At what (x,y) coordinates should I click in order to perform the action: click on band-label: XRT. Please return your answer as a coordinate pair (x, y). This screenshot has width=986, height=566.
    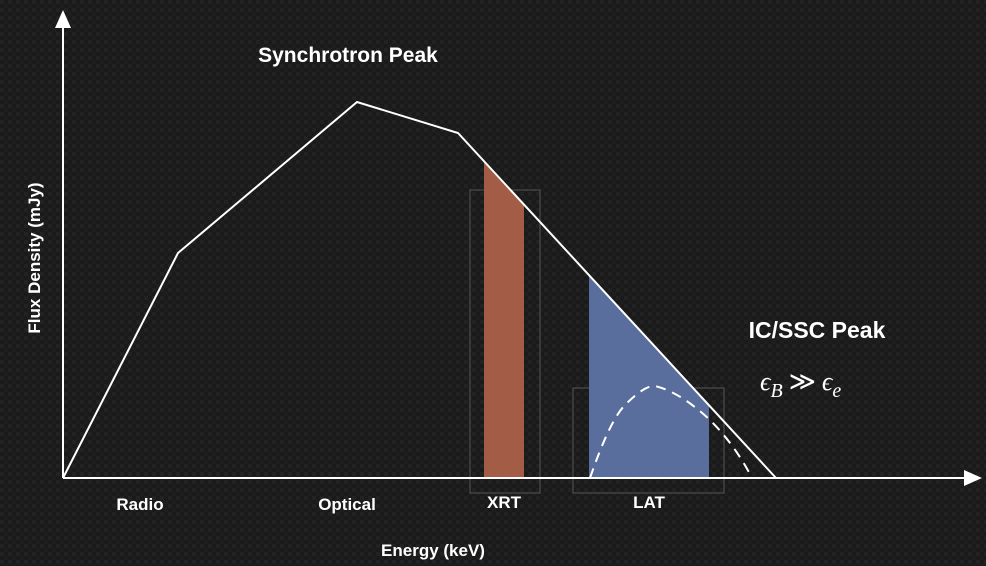
    Looking at the image, I should click on (504, 502).